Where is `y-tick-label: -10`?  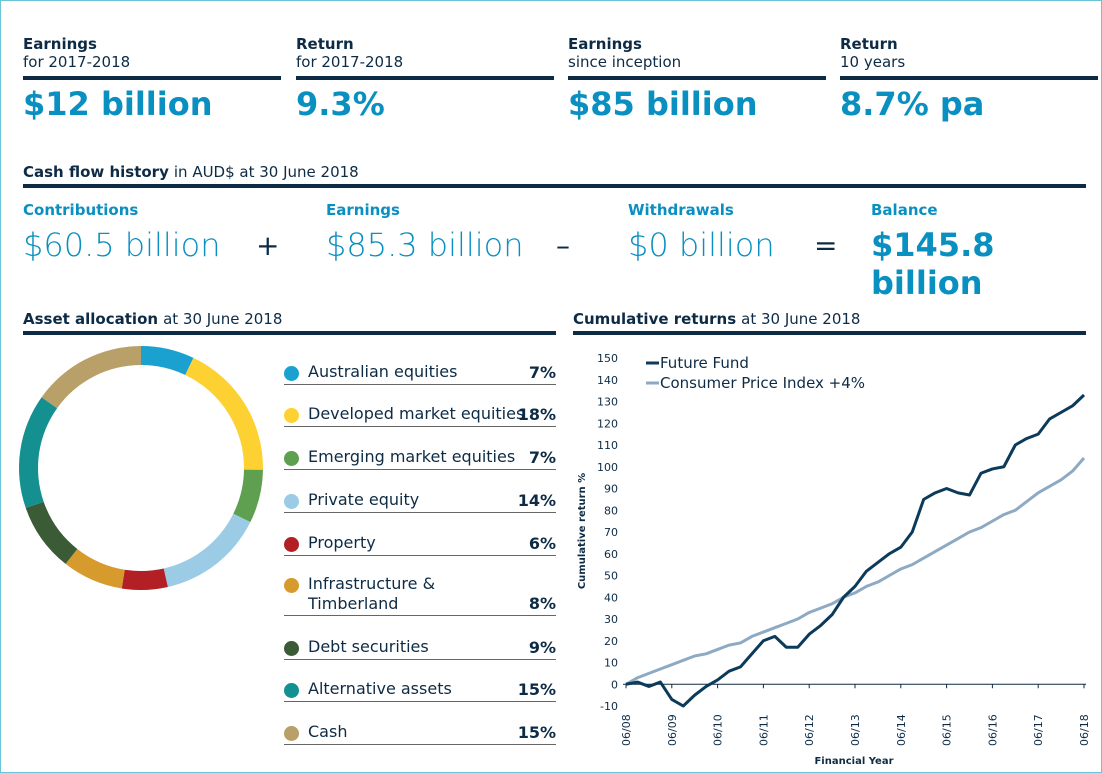
y-tick-label: -10 is located at coordinates (609, 706).